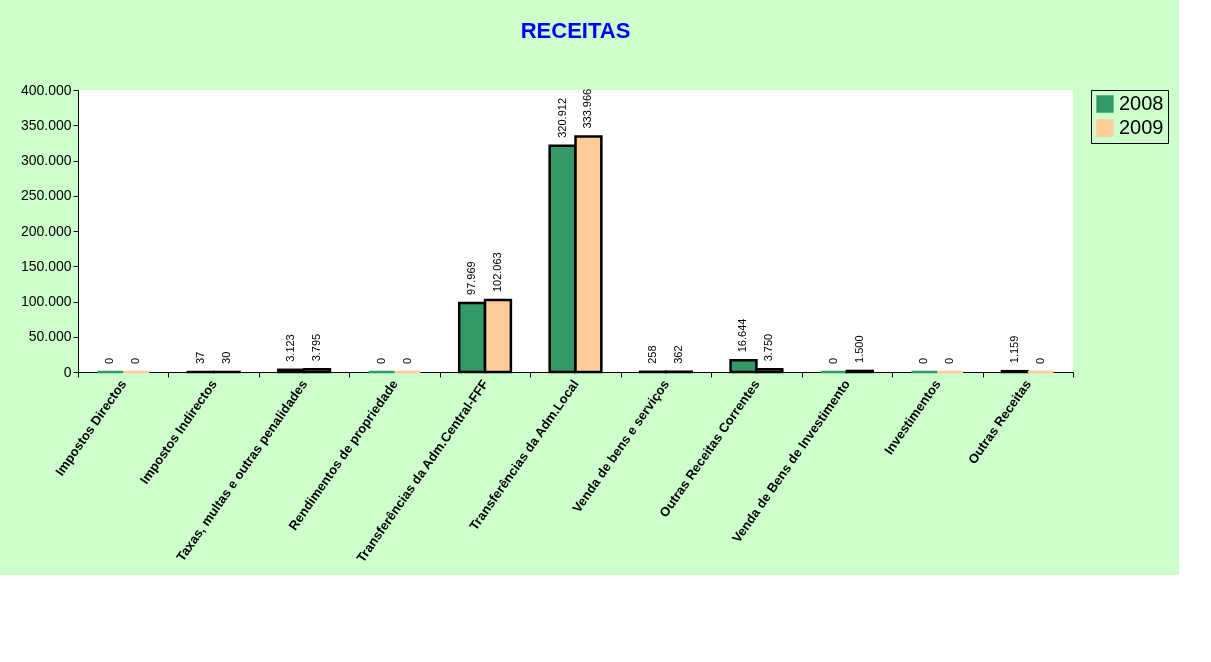  Describe the element at coordinates (46, 230) in the screenshot. I see `y-tick-label: 200.000` at that location.